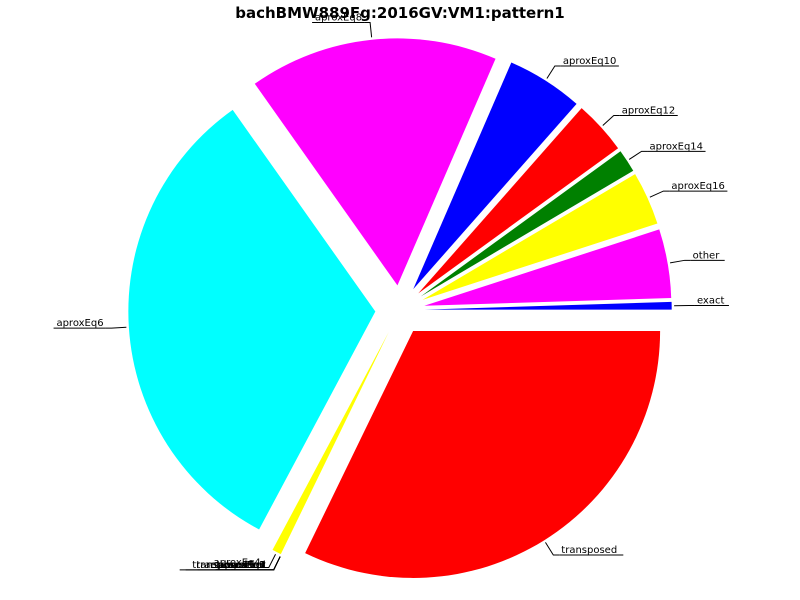  I want to click on slice-label-aproxeq2: aproxEq2, so click(242, 565).